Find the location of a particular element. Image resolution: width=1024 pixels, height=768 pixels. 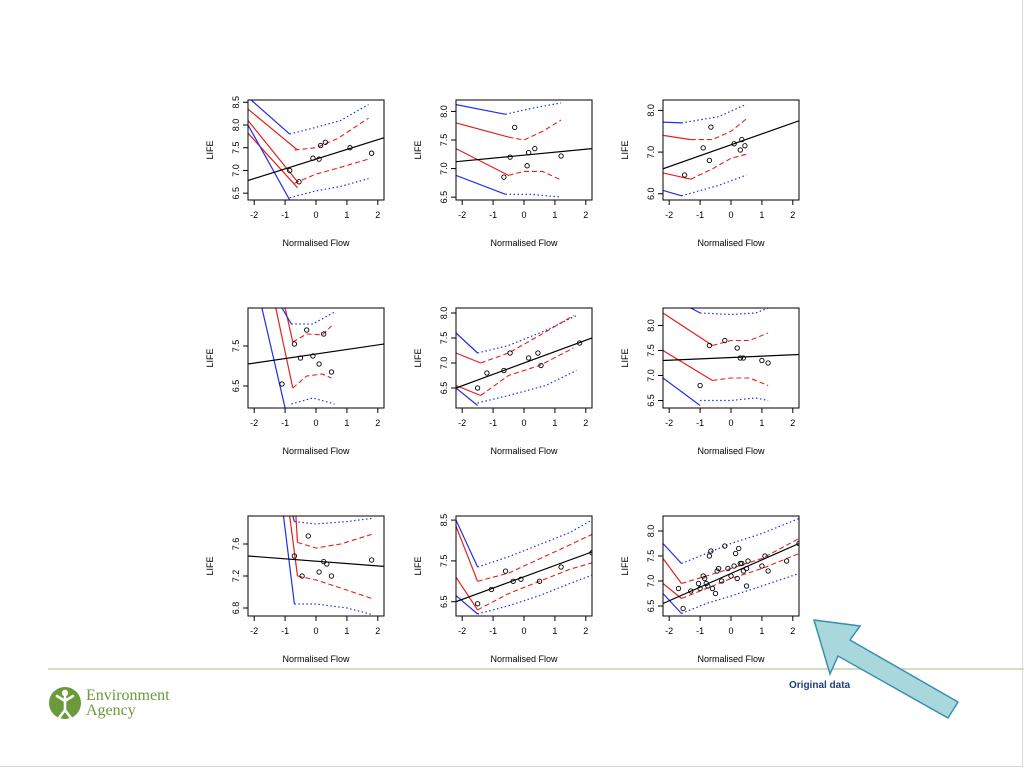

y-tick-label: 6.0 is located at coordinates (651, 193).